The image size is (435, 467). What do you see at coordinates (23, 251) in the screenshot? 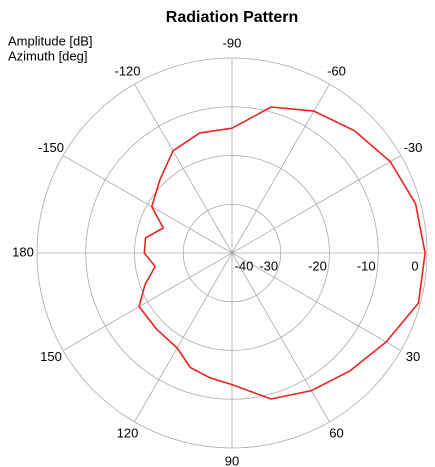
I see `angle-tick-label: 180` at bounding box center [23, 251].